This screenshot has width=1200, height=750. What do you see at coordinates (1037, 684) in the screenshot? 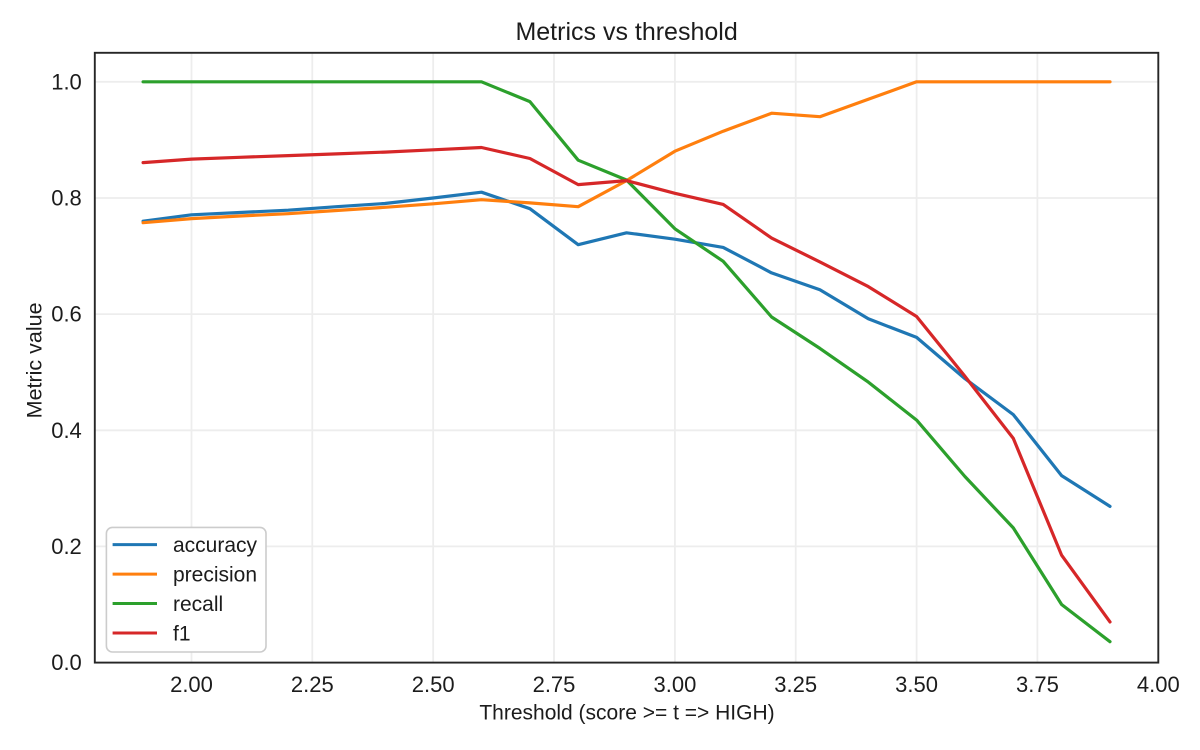
I see `svg-text: 3.75` at bounding box center [1037, 684].